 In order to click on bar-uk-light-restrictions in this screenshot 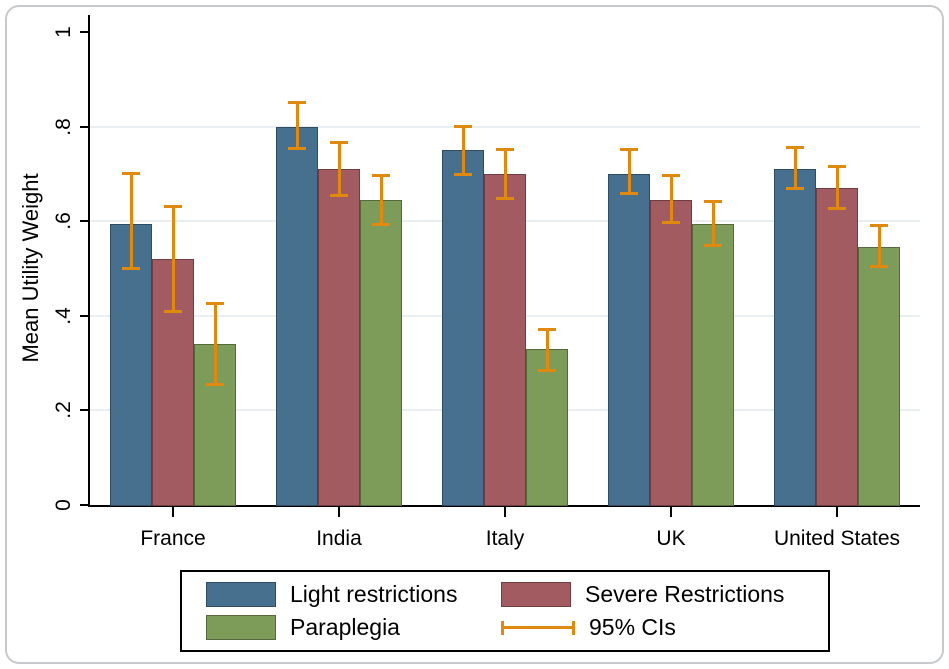, I will do `click(629, 339)`.